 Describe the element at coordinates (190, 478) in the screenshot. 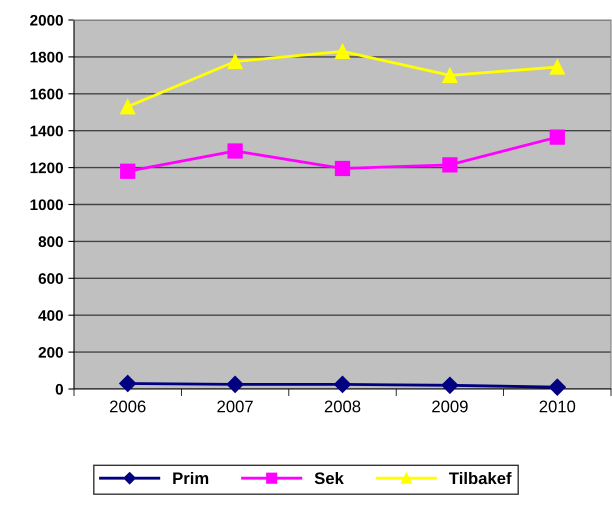

I see `legend-label: Prim` at that location.